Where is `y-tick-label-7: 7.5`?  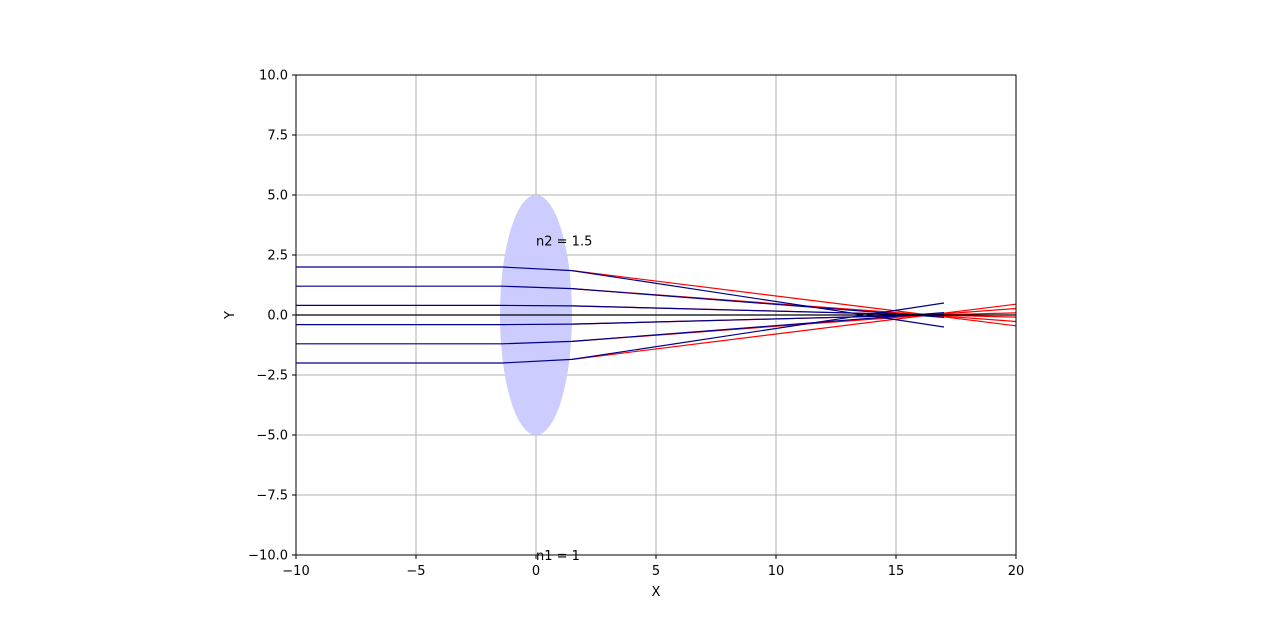
y-tick-label-7: 7.5 is located at coordinates (277, 136).